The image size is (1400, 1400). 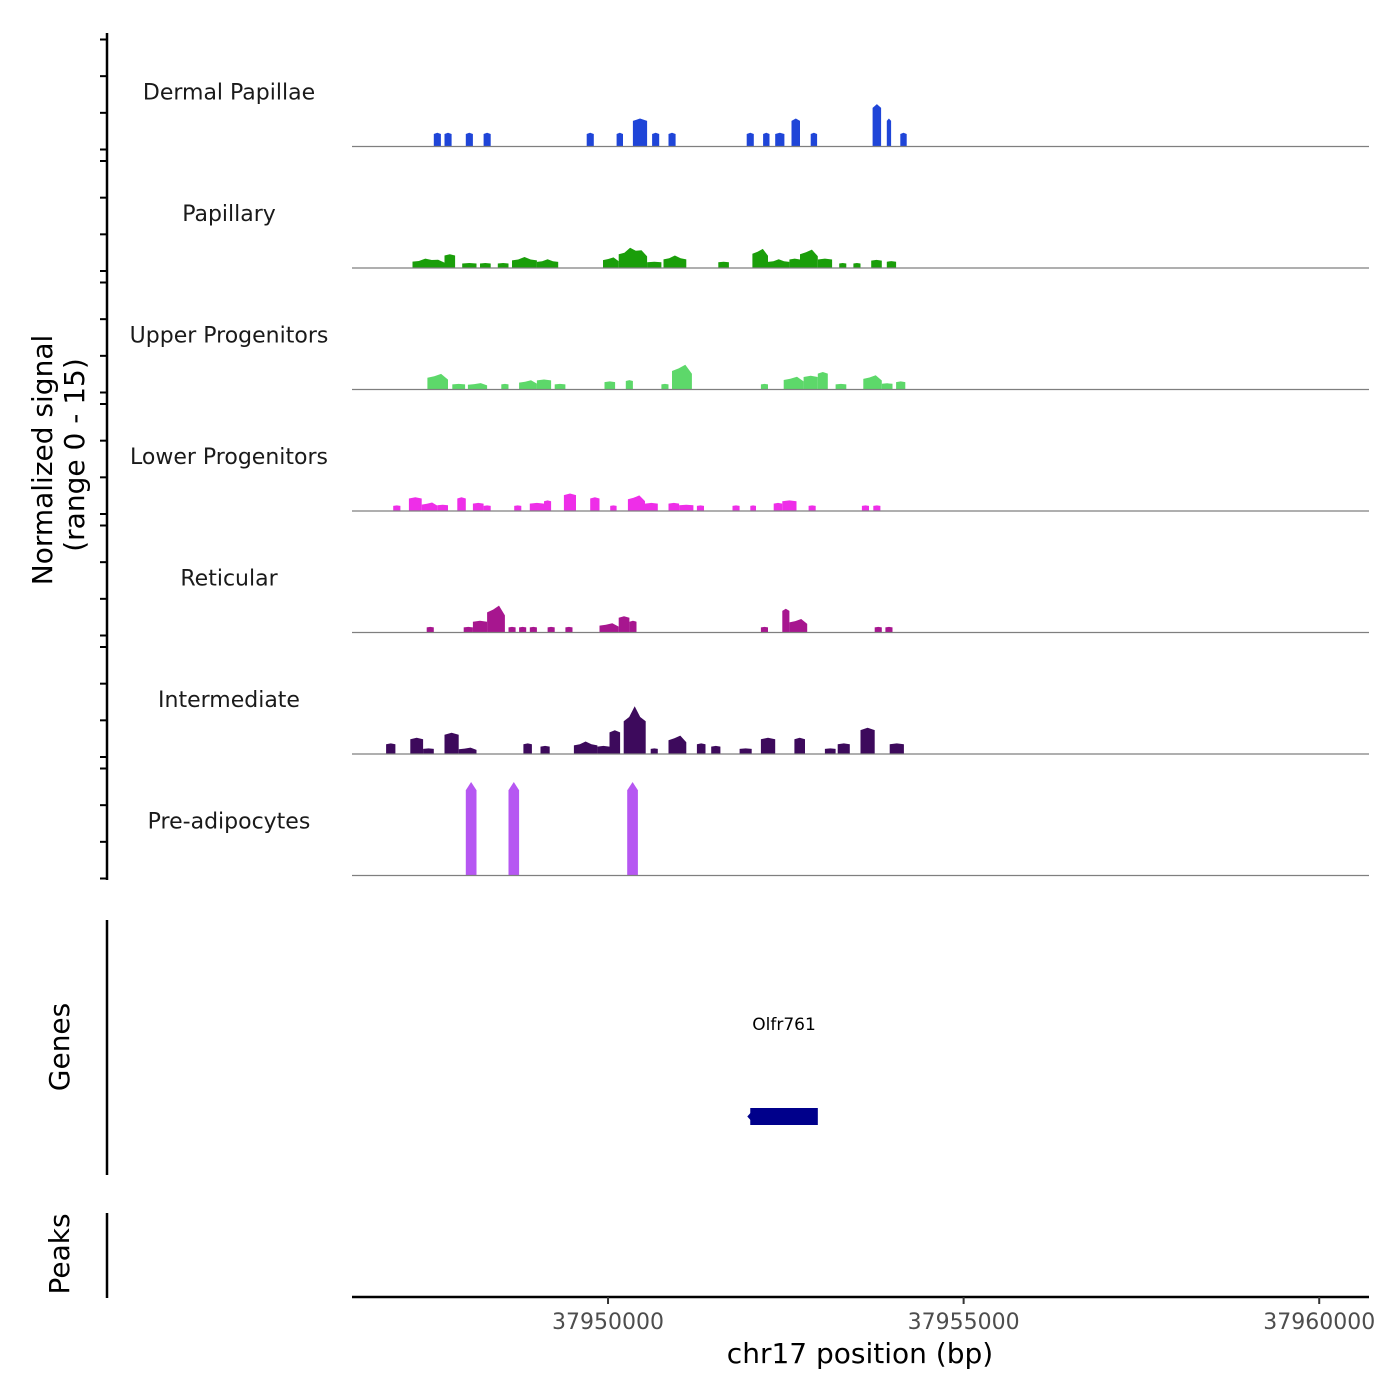 I want to click on track-upper-progenitors: Upper Progenitors, so click(x=749, y=357).